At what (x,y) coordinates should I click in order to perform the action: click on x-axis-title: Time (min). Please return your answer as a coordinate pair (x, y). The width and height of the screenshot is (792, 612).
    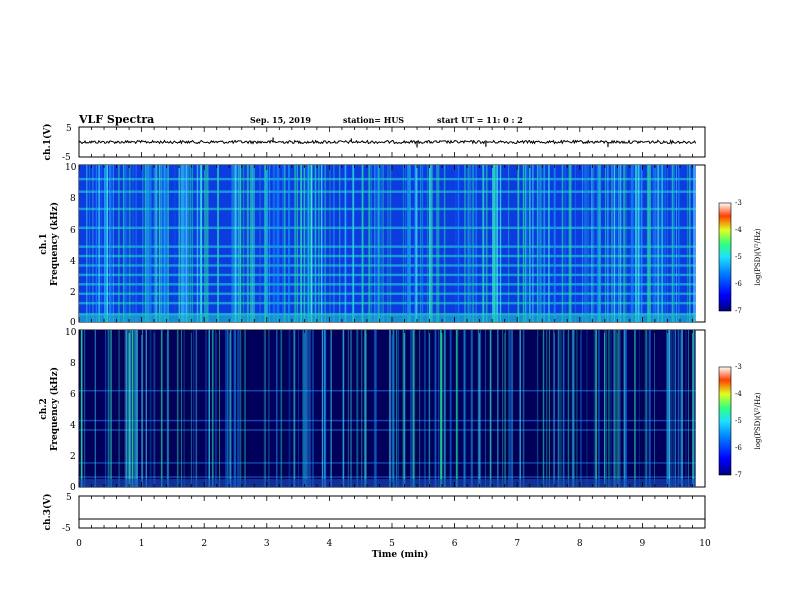
    Looking at the image, I should click on (400, 554).